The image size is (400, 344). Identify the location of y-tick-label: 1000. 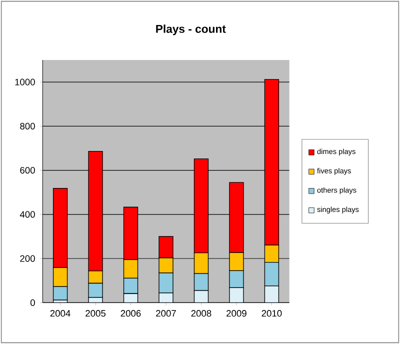
(25, 82).